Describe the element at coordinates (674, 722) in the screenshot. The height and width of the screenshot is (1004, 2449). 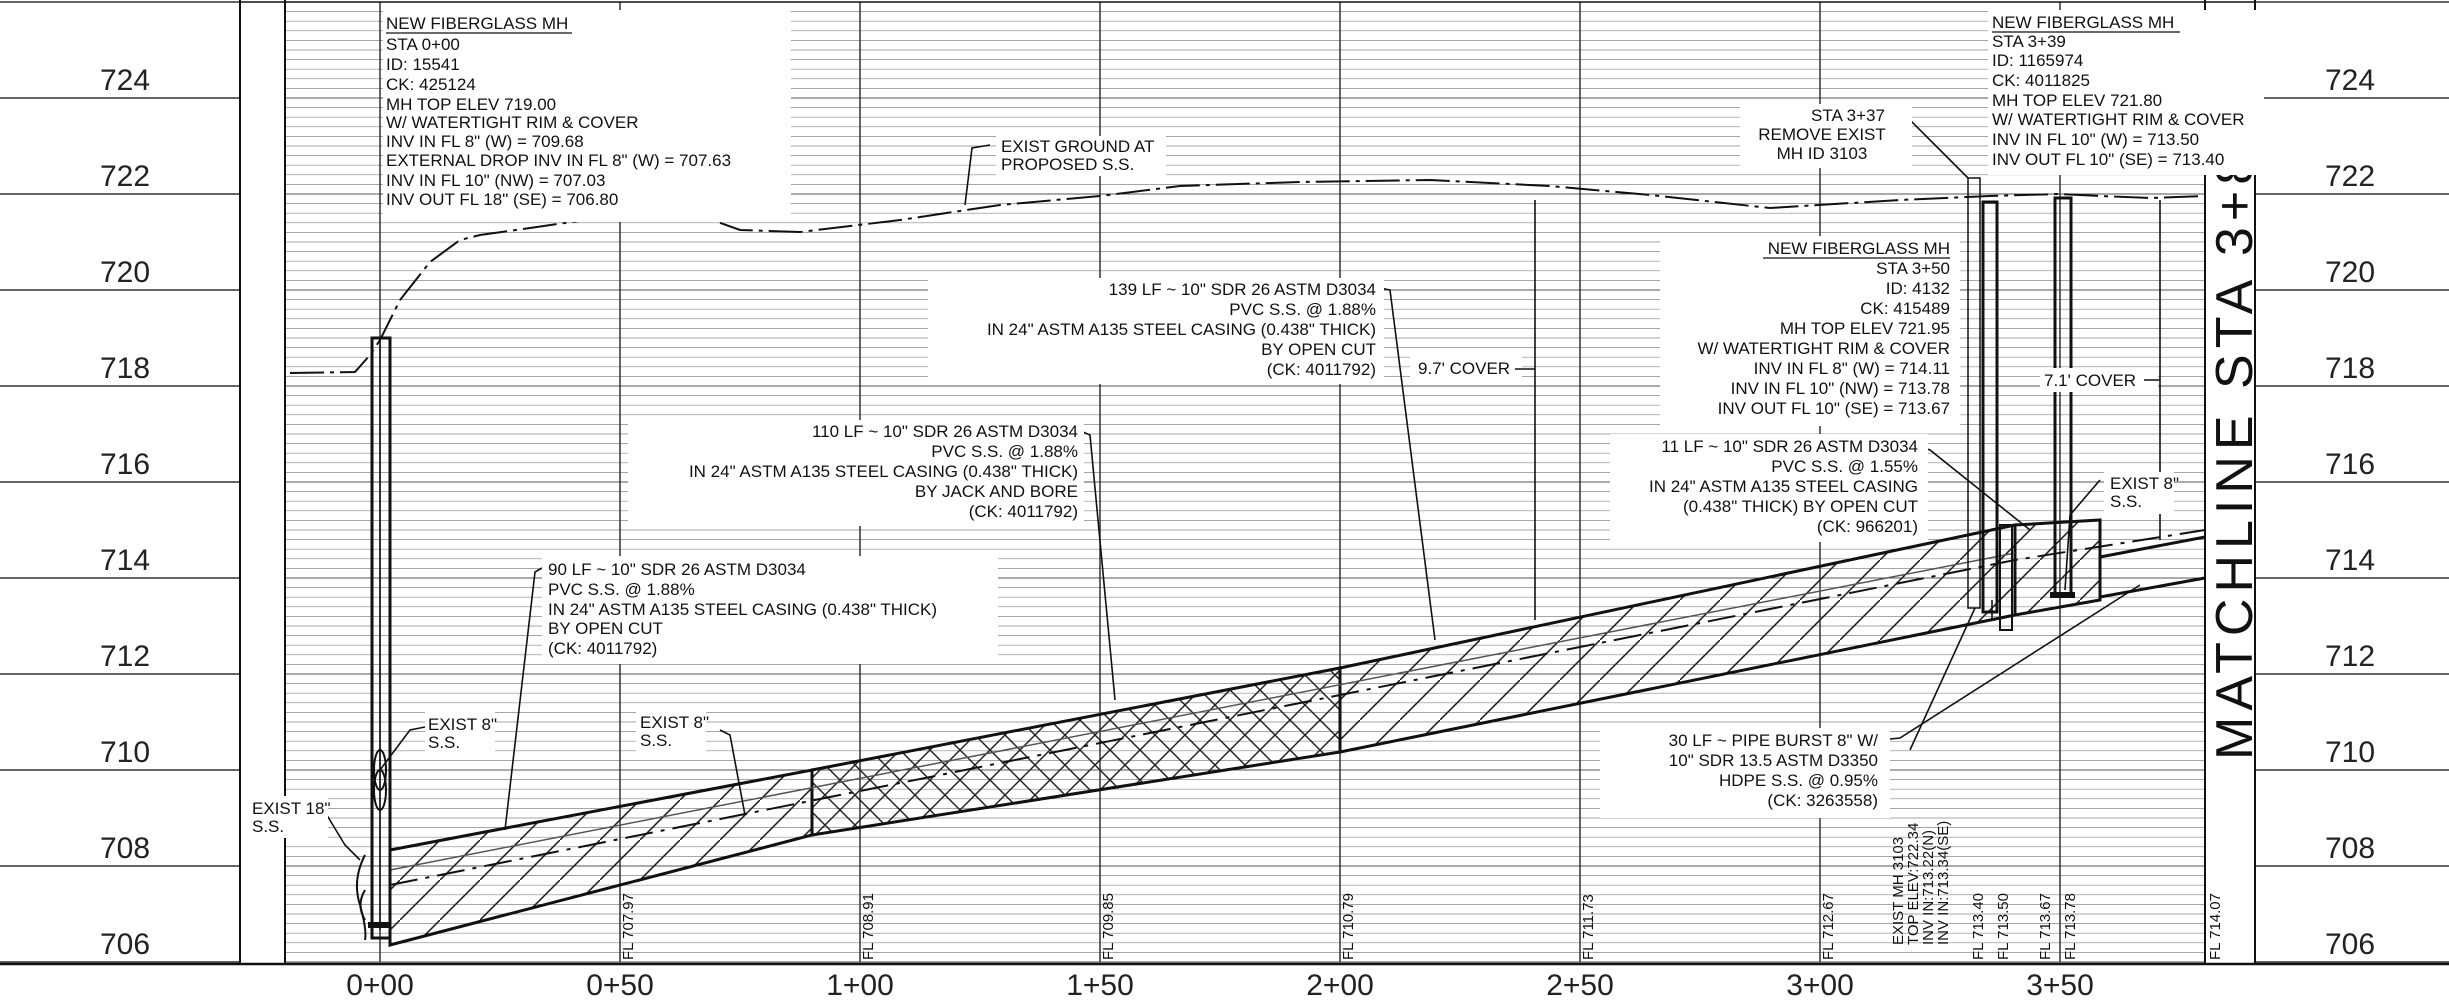
I see `note-exist-8-b: EXIST 8"` at that location.